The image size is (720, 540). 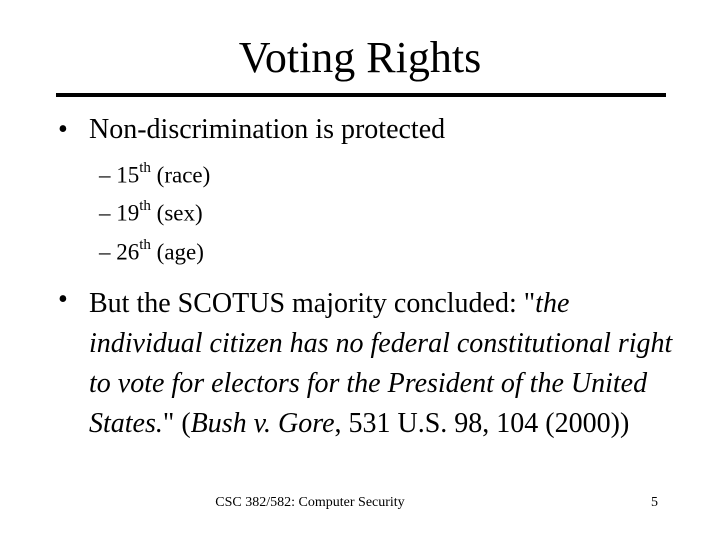 I want to click on page-number: 5, so click(x=654, y=502).